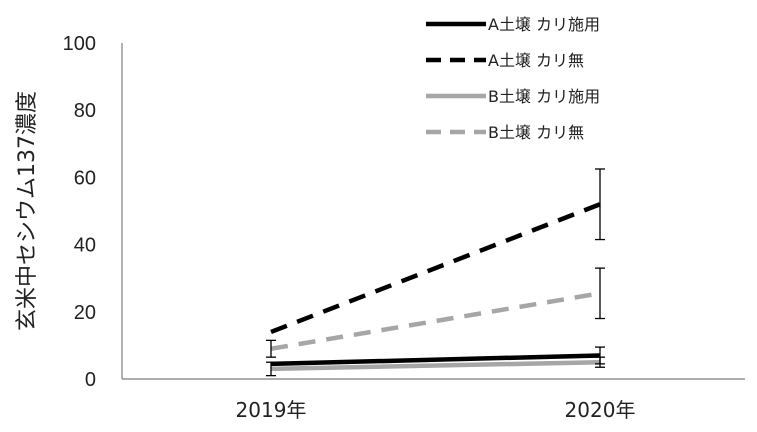 The height and width of the screenshot is (432, 757). What do you see at coordinates (271, 410) in the screenshot?
I see `x-tick-label: 2019年` at bounding box center [271, 410].